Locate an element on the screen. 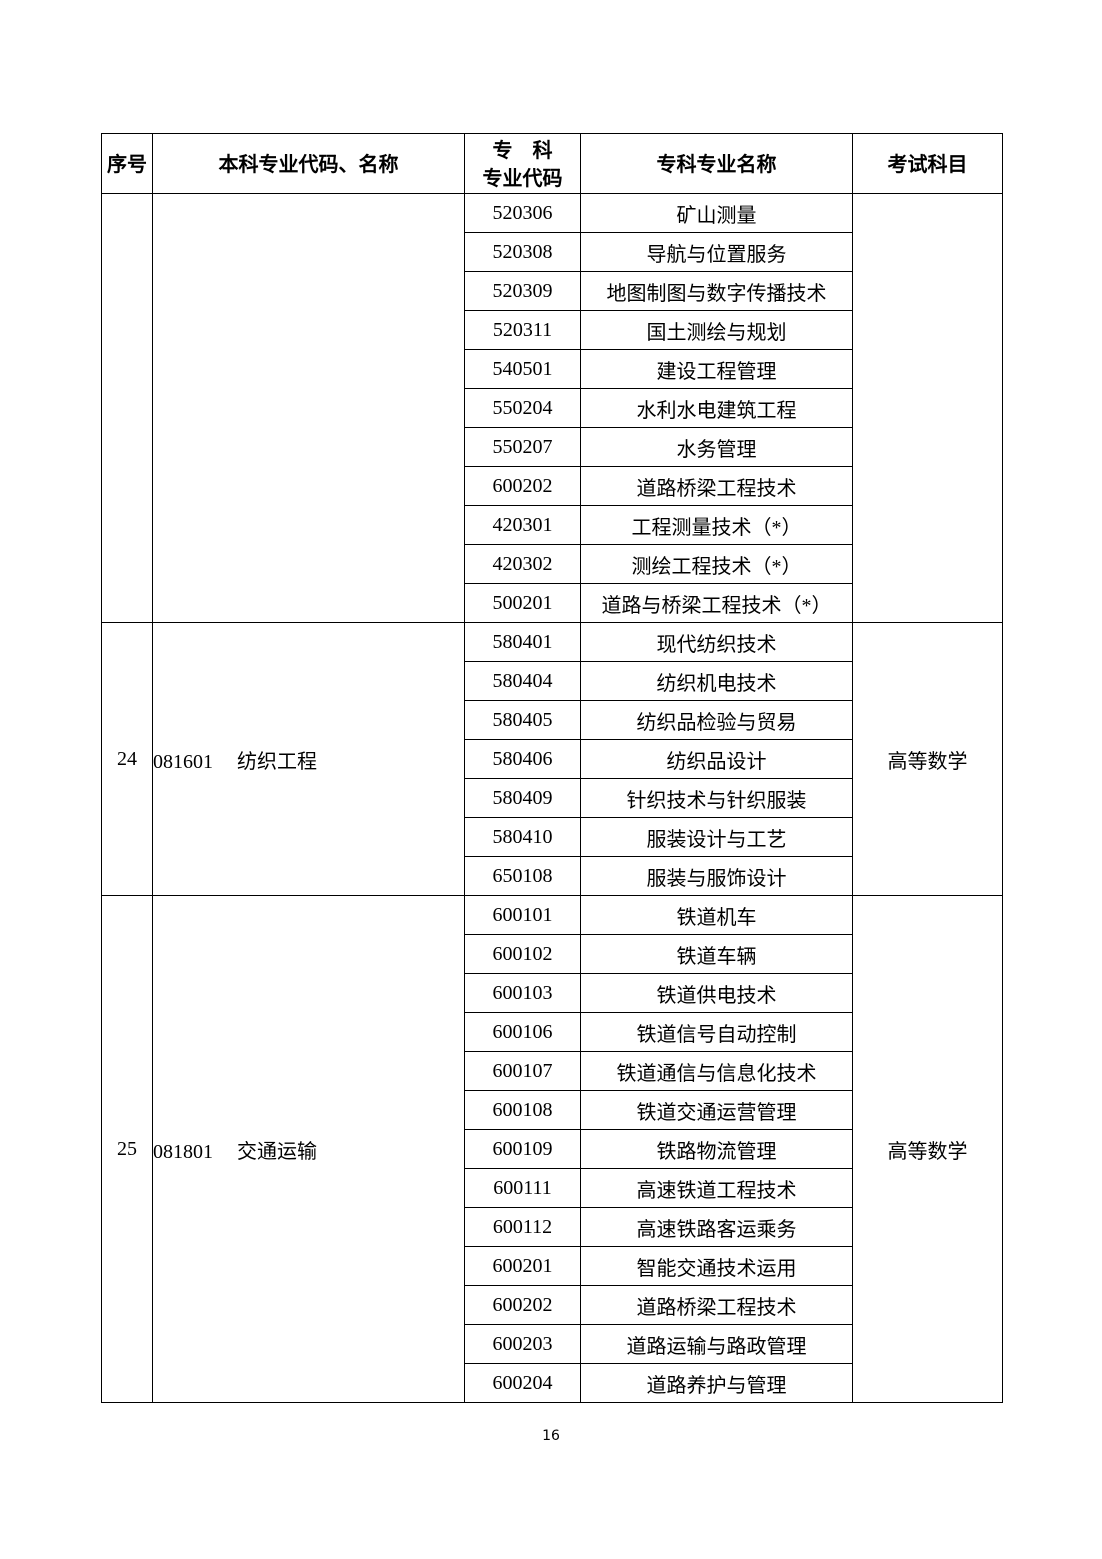 Image resolution: width=1102 pixels, height=1559 pixels. undergrad-major-code: 081601 is located at coordinates (183, 761).